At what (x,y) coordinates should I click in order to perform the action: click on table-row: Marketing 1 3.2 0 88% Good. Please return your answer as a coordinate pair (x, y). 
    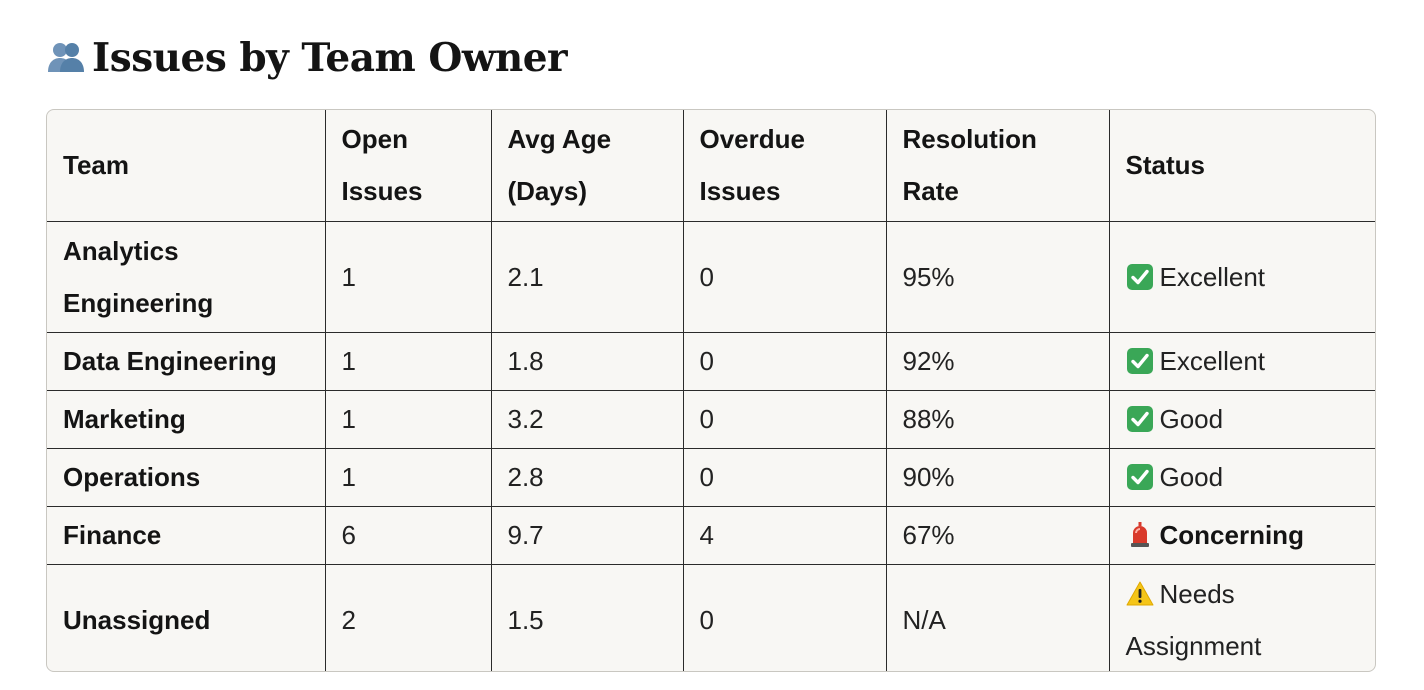
    Looking at the image, I should click on (711, 419).